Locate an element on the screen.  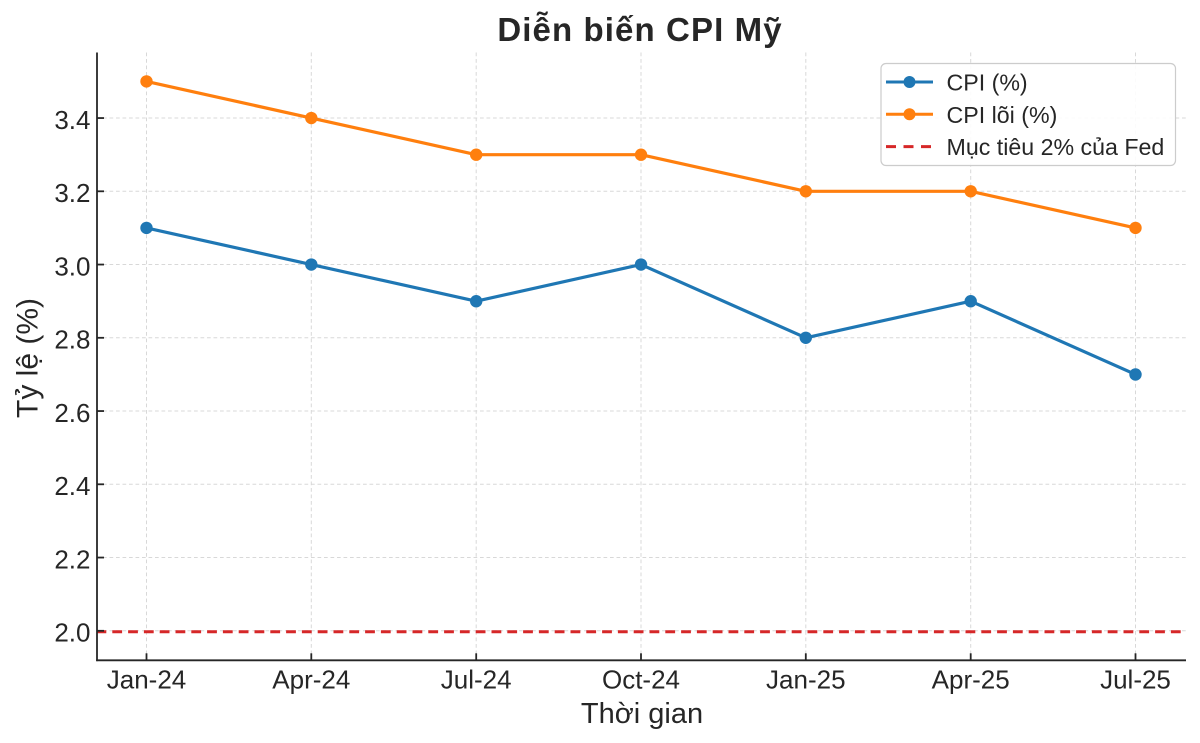
svg-text: 2.2 is located at coordinates (72, 559).